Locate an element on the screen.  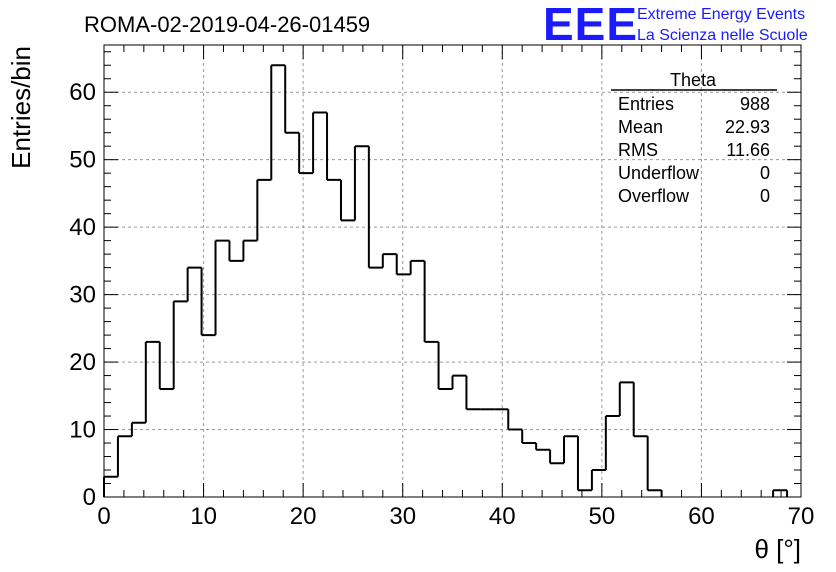
x-axis-title: θ [°] is located at coordinates (777, 549).